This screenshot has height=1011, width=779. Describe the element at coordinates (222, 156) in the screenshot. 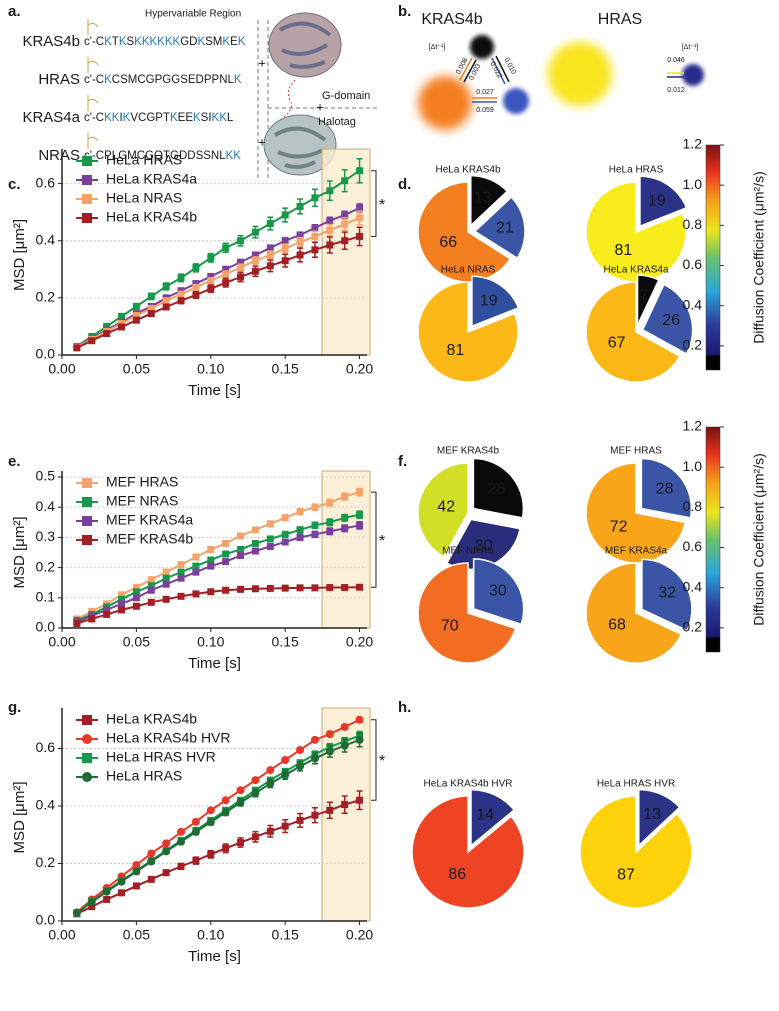

I see `sequence-char: L` at that location.